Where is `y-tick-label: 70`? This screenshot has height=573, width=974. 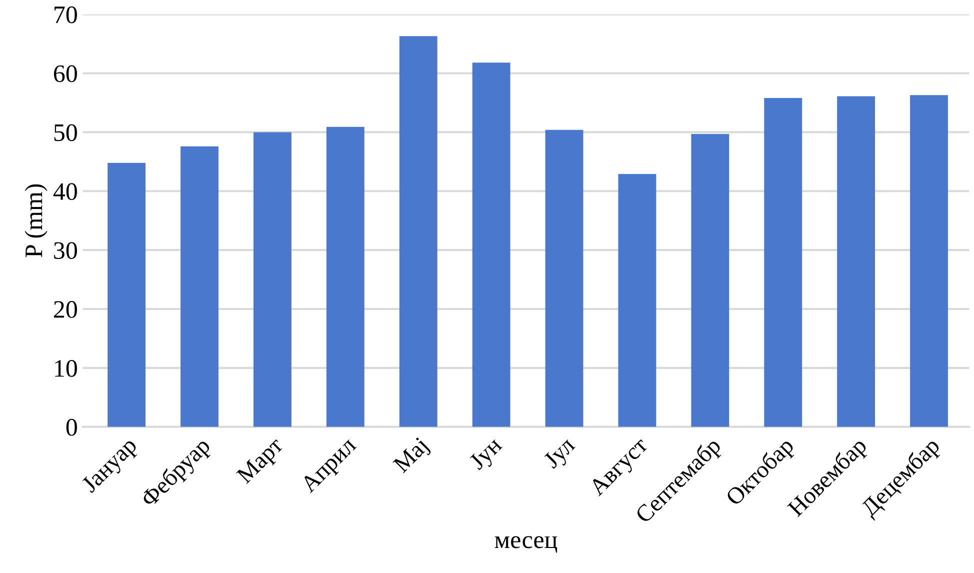 y-tick-label: 70 is located at coordinates (65, 15).